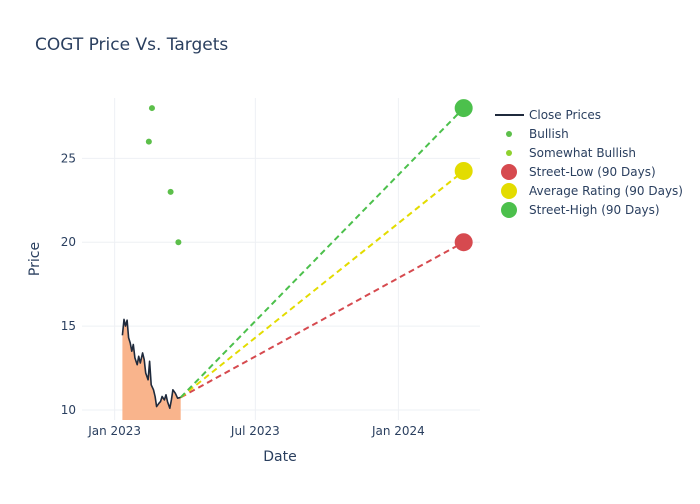  What do you see at coordinates (68, 410) in the screenshot?
I see `y-tick-label: 10` at bounding box center [68, 410].